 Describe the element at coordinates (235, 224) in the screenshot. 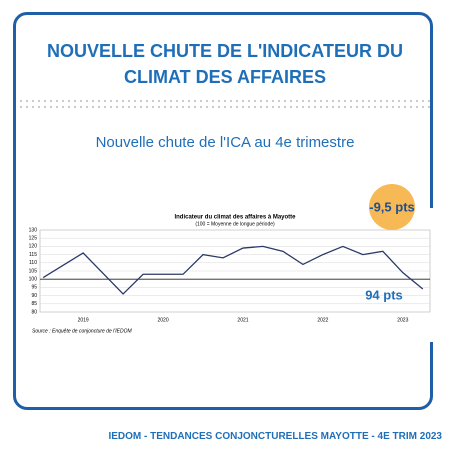

I see `chart-subtitle: (100 = Moyenne de longue période)` at that location.